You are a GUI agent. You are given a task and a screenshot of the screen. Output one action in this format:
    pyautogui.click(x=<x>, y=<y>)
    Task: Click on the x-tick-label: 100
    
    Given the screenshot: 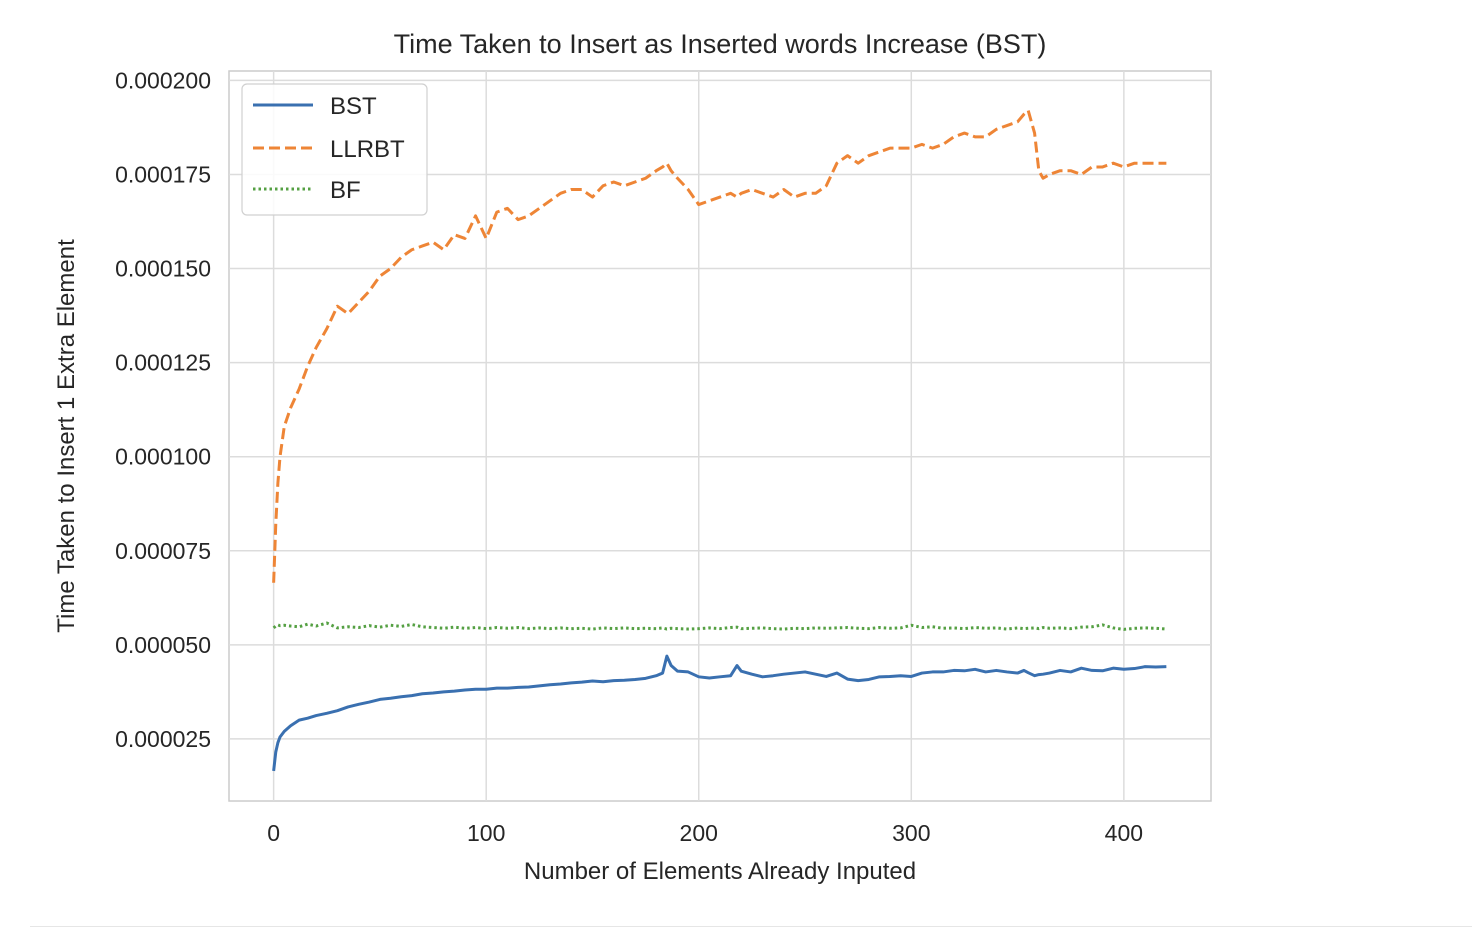 What is the action you would take?
    pyautogui.click(x=486, y=833)
    